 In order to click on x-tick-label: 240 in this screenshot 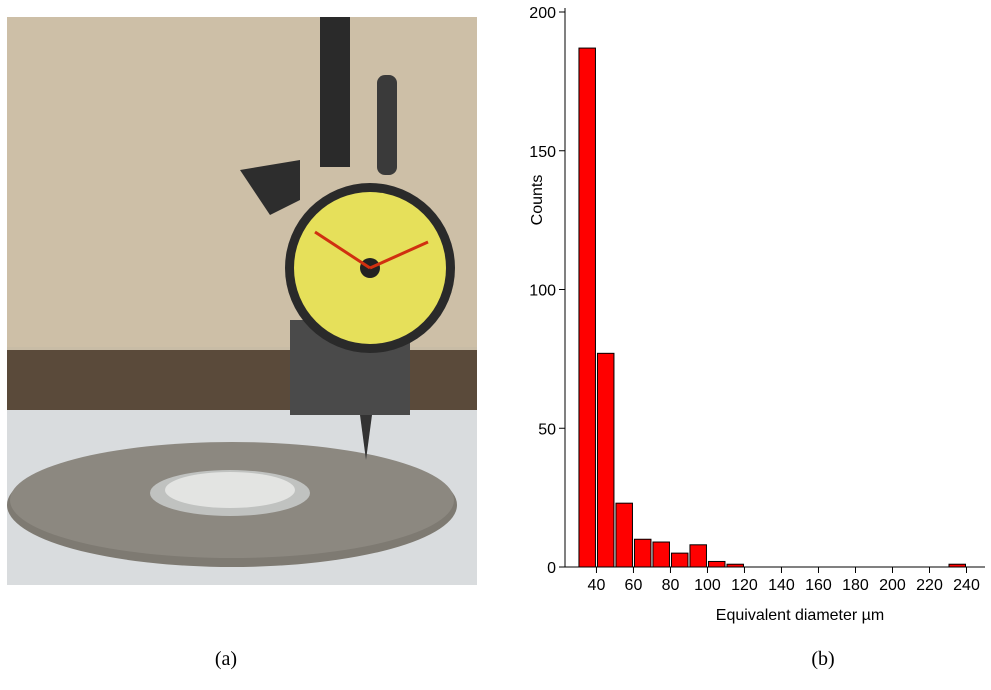, I will do `click(966, 585)`.